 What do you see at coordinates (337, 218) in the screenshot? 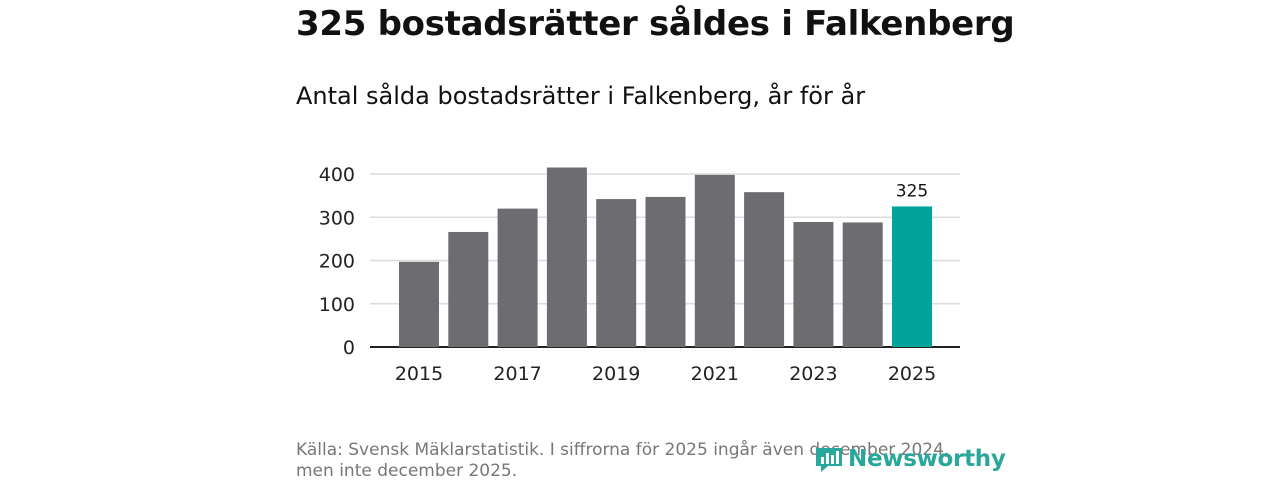
I see `y-tick-label: 300` at bounding box center [337, 218].